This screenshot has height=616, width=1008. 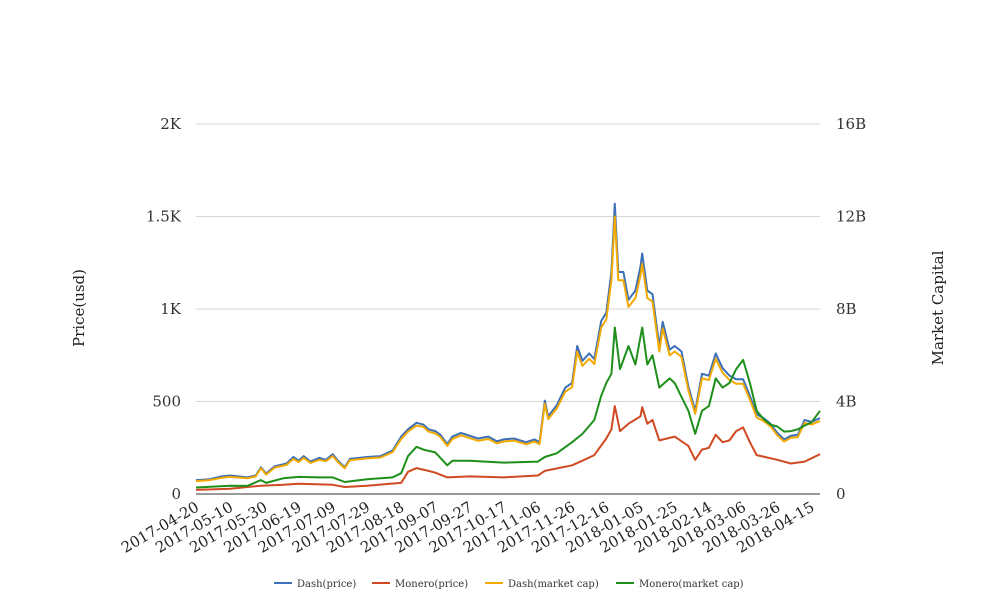 What do you see at coordinates (171, 124) in the screenshot?
I see `left-y-tick-label: 2K` at bounding box center [171, 124].